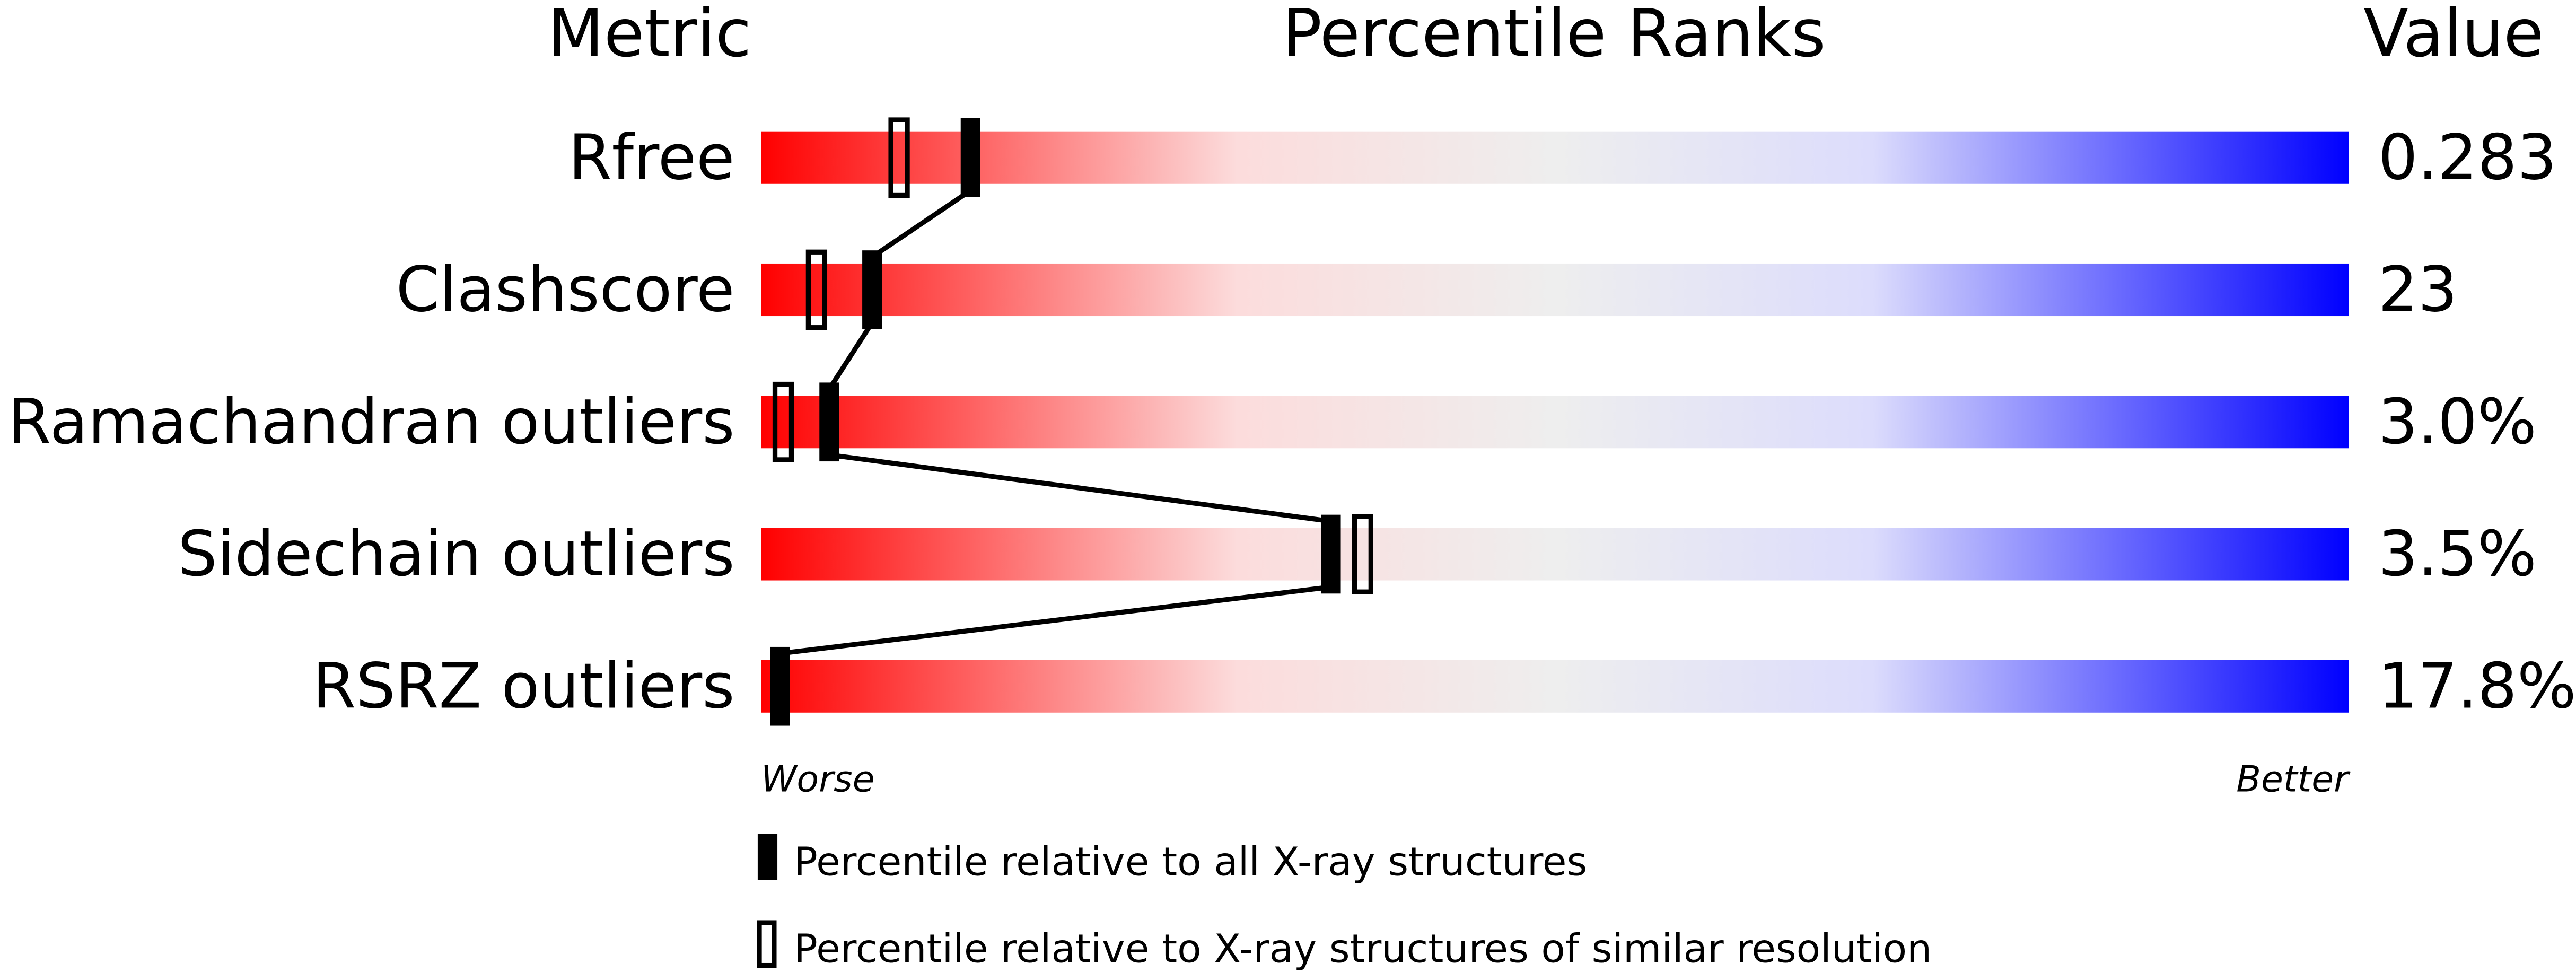  I want to click on metric-value: 3.5%, so click(2457, 554).